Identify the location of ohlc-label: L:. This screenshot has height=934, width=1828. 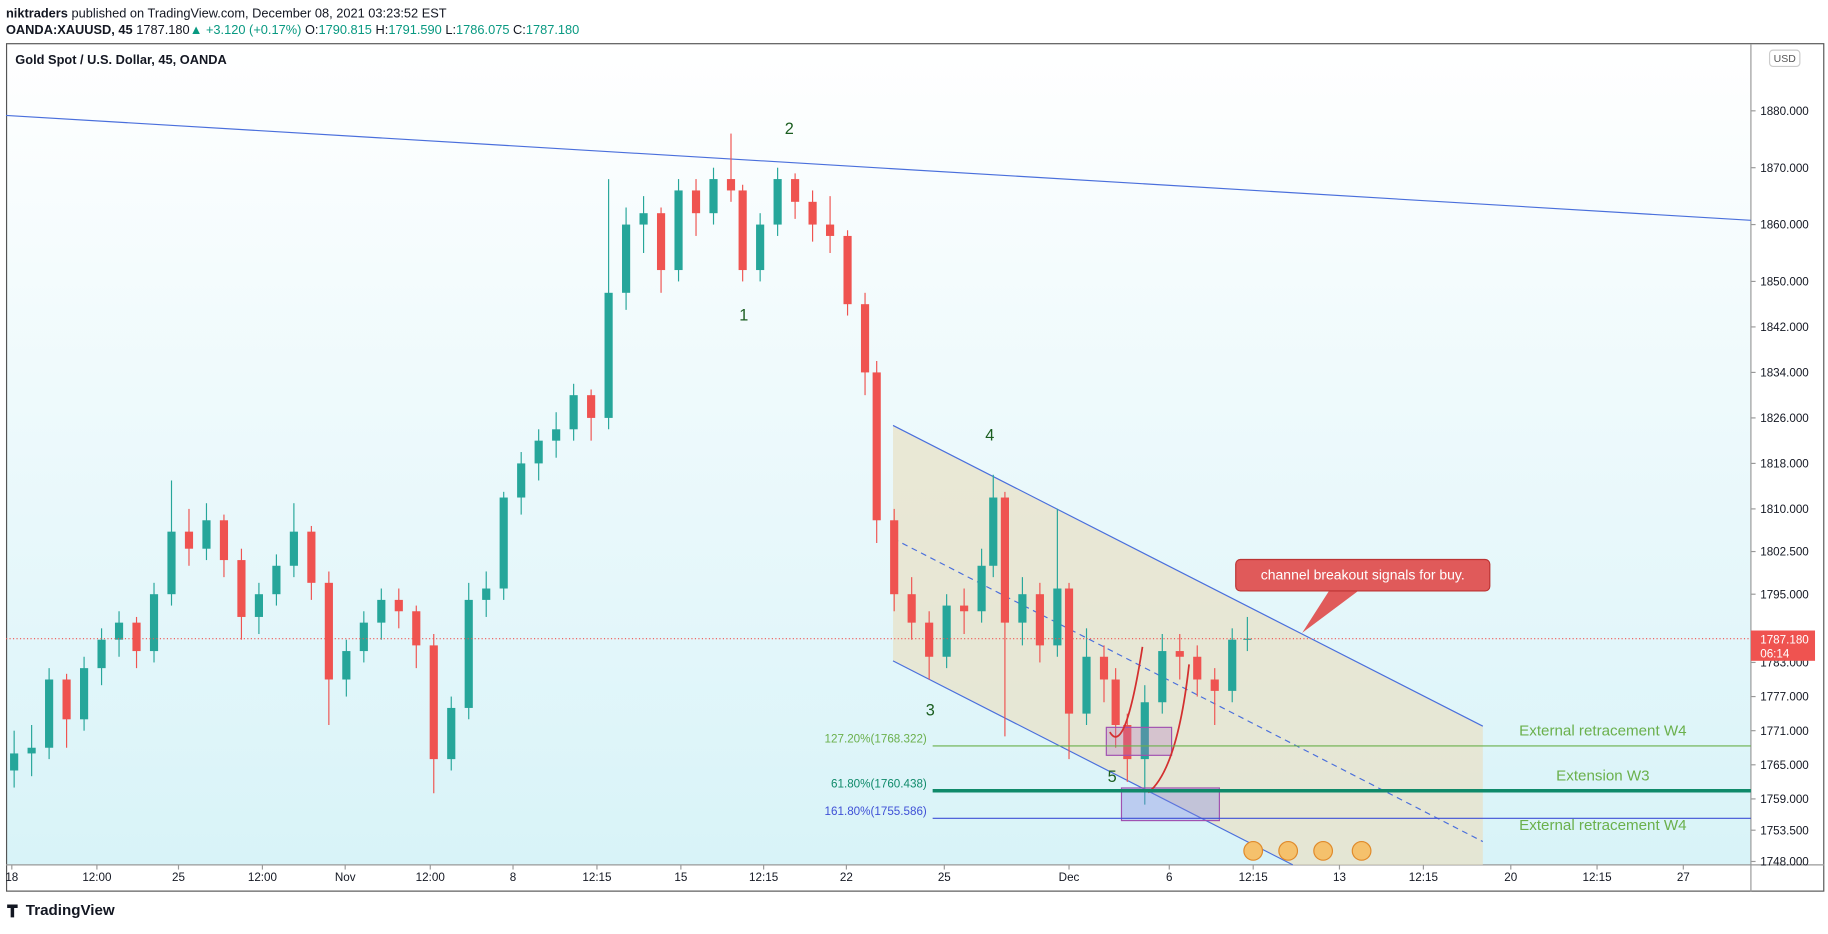
(450, 29).